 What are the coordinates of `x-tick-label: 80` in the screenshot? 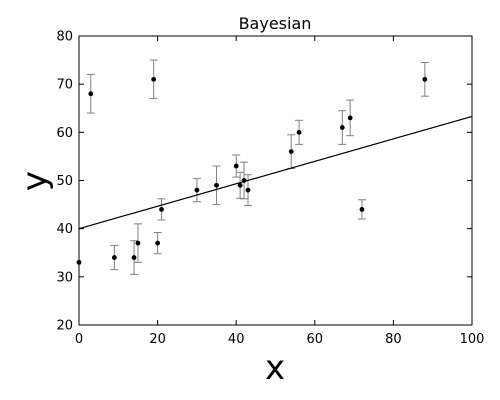 It's located at (393, 339).